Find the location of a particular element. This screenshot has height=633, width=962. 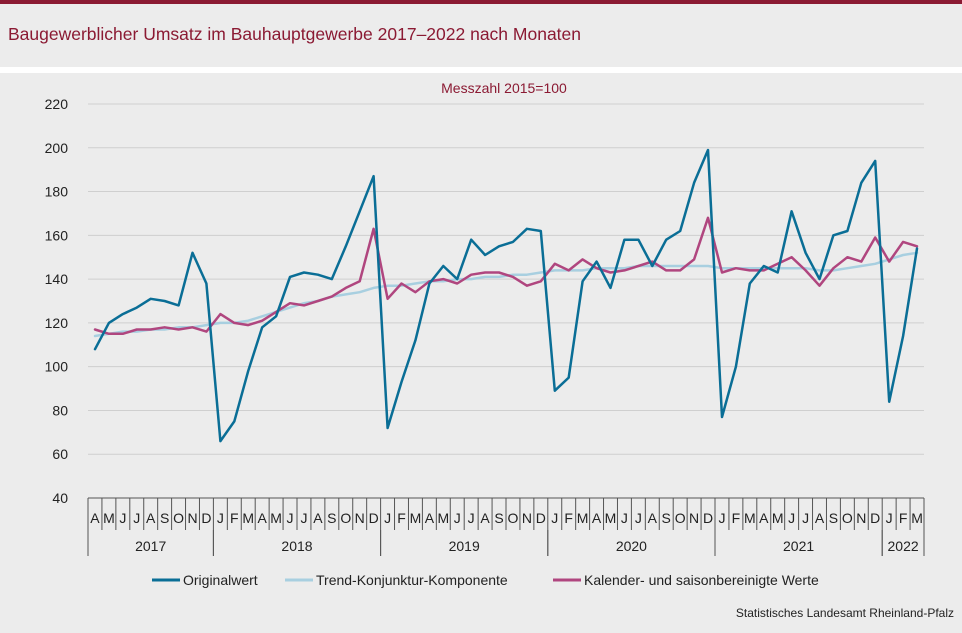

source-note: Statistisches Landesamt Rheinland-Pfalz is located at coordinates (844, 613).